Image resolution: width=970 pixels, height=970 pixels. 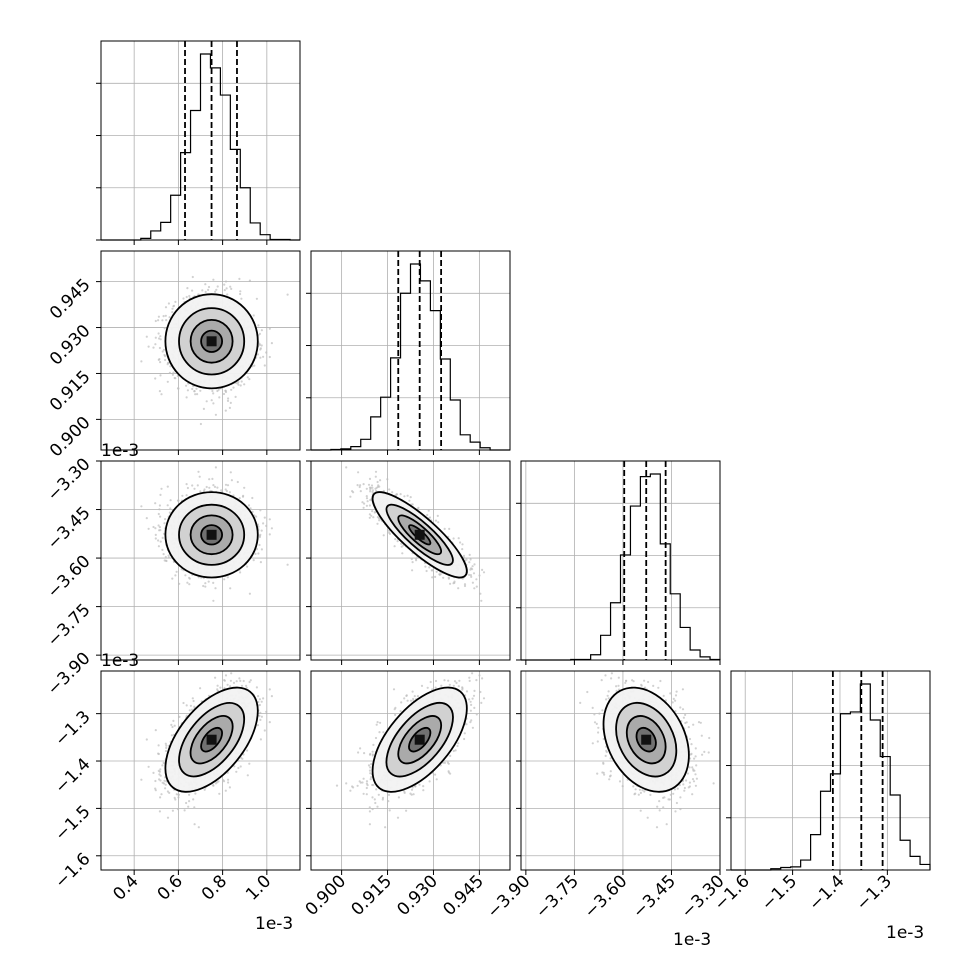 I want to click on y-tick-label: −3.90, so click(x=69, y=674).